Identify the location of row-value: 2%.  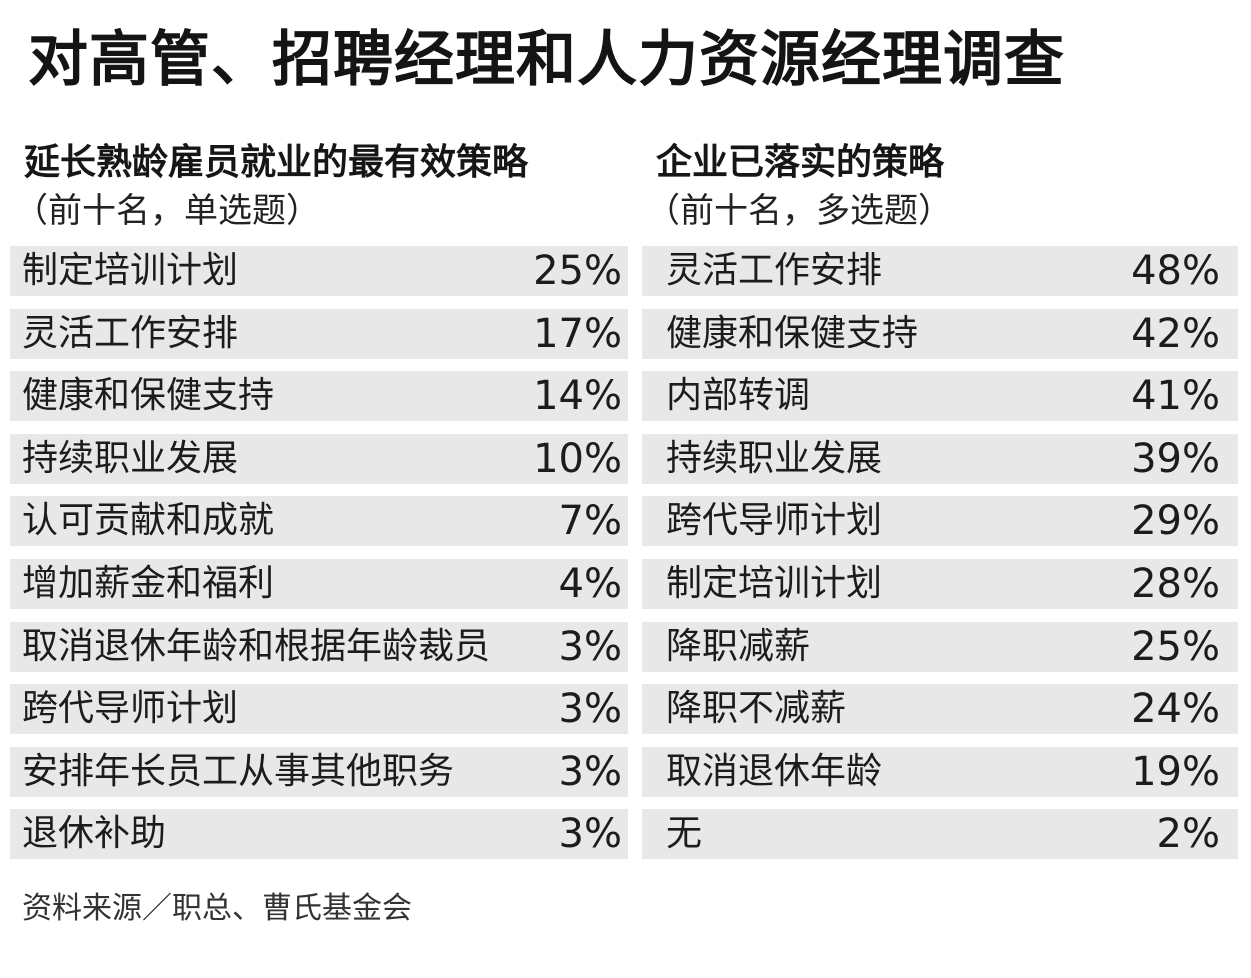
(1188, 834).